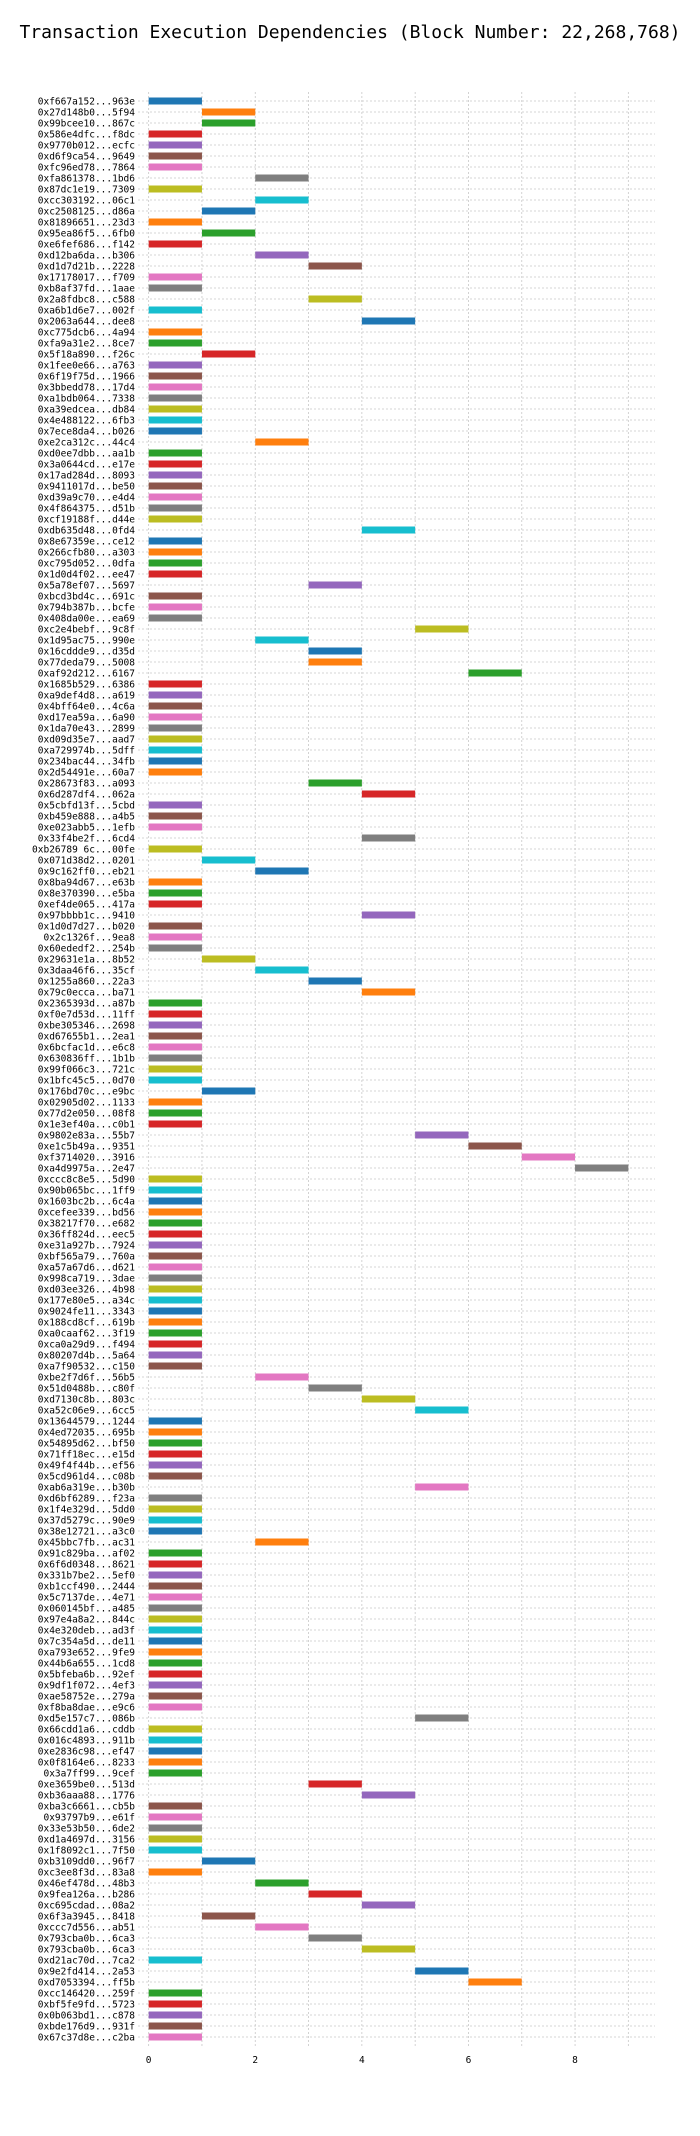 The image size is (700, 2136). I want to click on y-tick-label: 0x6f6d0348...8621, so click(87, 1564).